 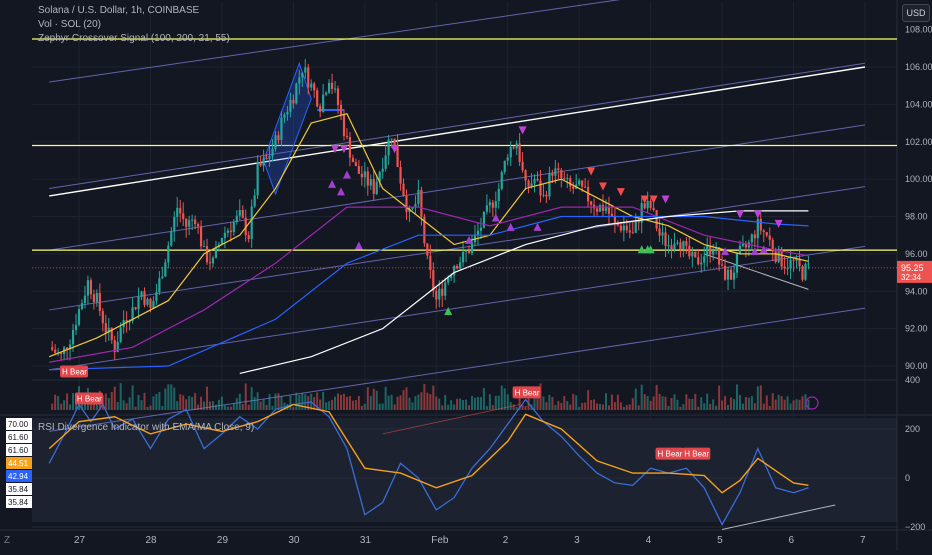 I want to click on osc-tick-label: 200, so click(x=912, y=429).